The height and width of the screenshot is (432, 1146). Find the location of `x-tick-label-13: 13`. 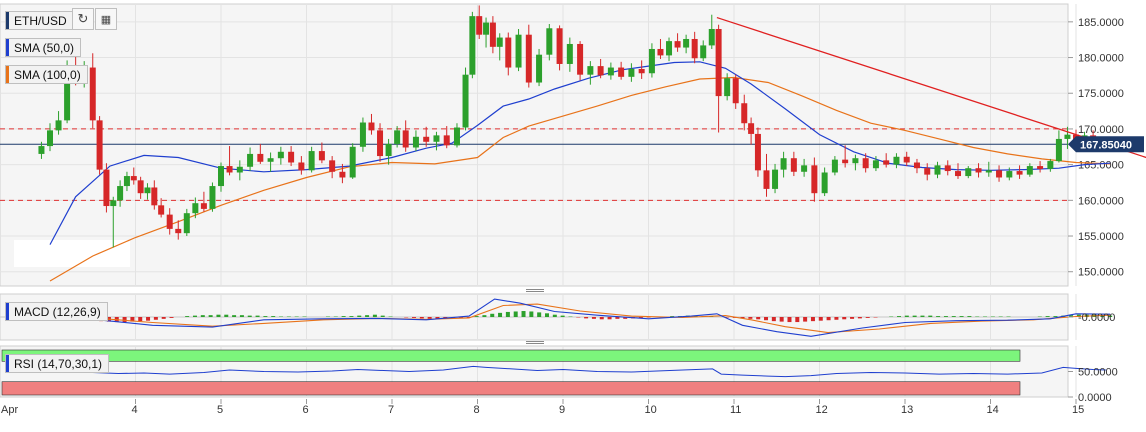

x-tick-label-13: 13 is located at coordinates (907, 410).